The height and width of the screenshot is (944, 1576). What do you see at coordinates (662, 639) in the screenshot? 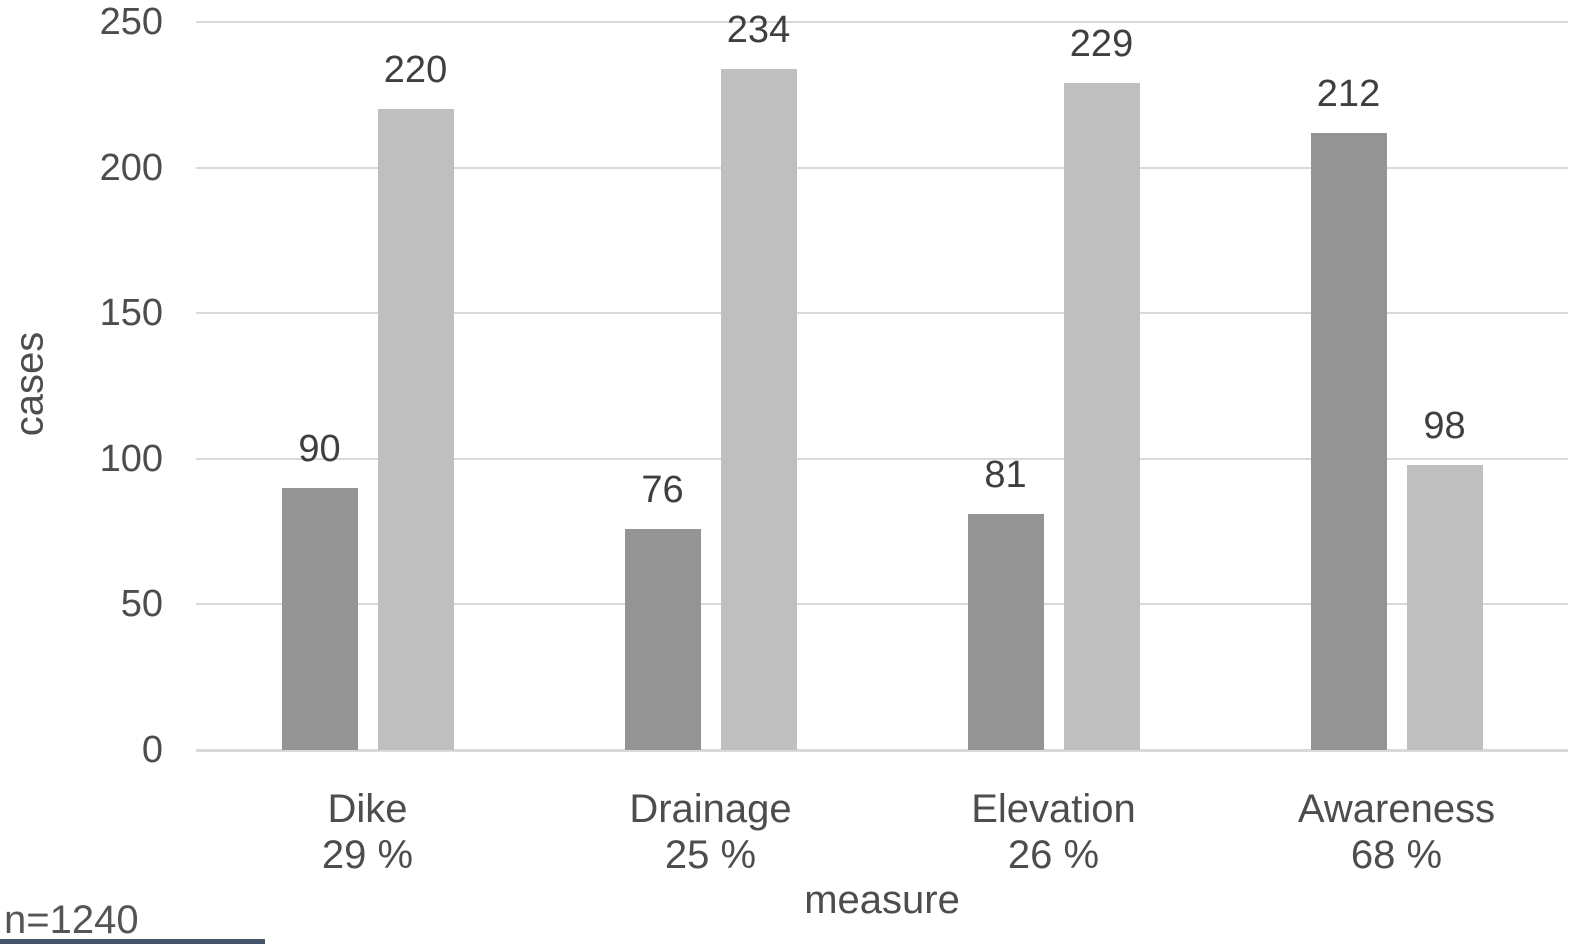
I see `bar-dark-gray-drainage` at bounding box center [662, 639].